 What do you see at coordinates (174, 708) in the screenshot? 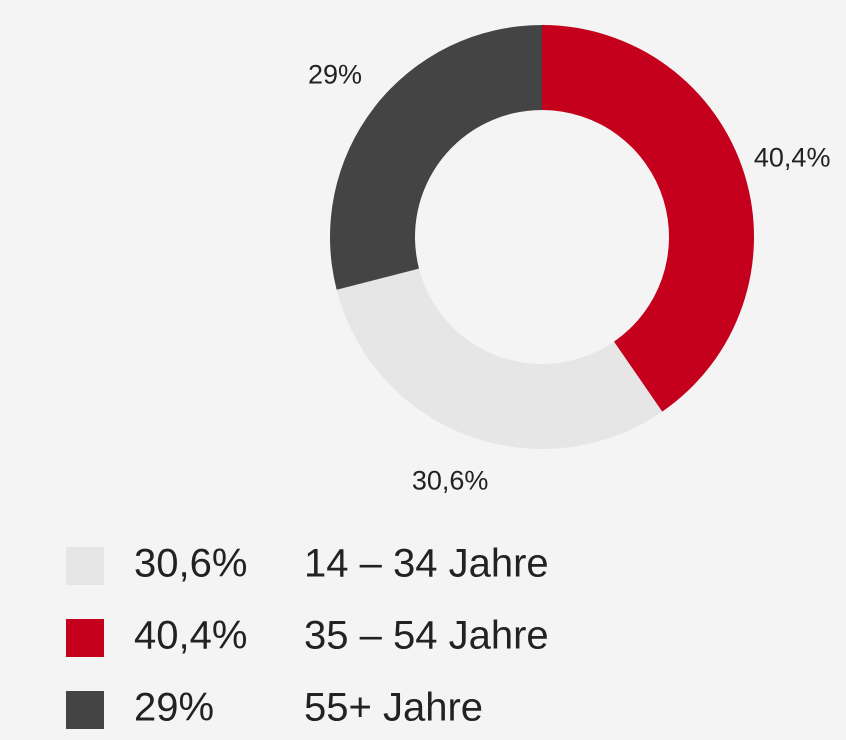
I see `legend-value: 29%` at bounding box center [174, 708].